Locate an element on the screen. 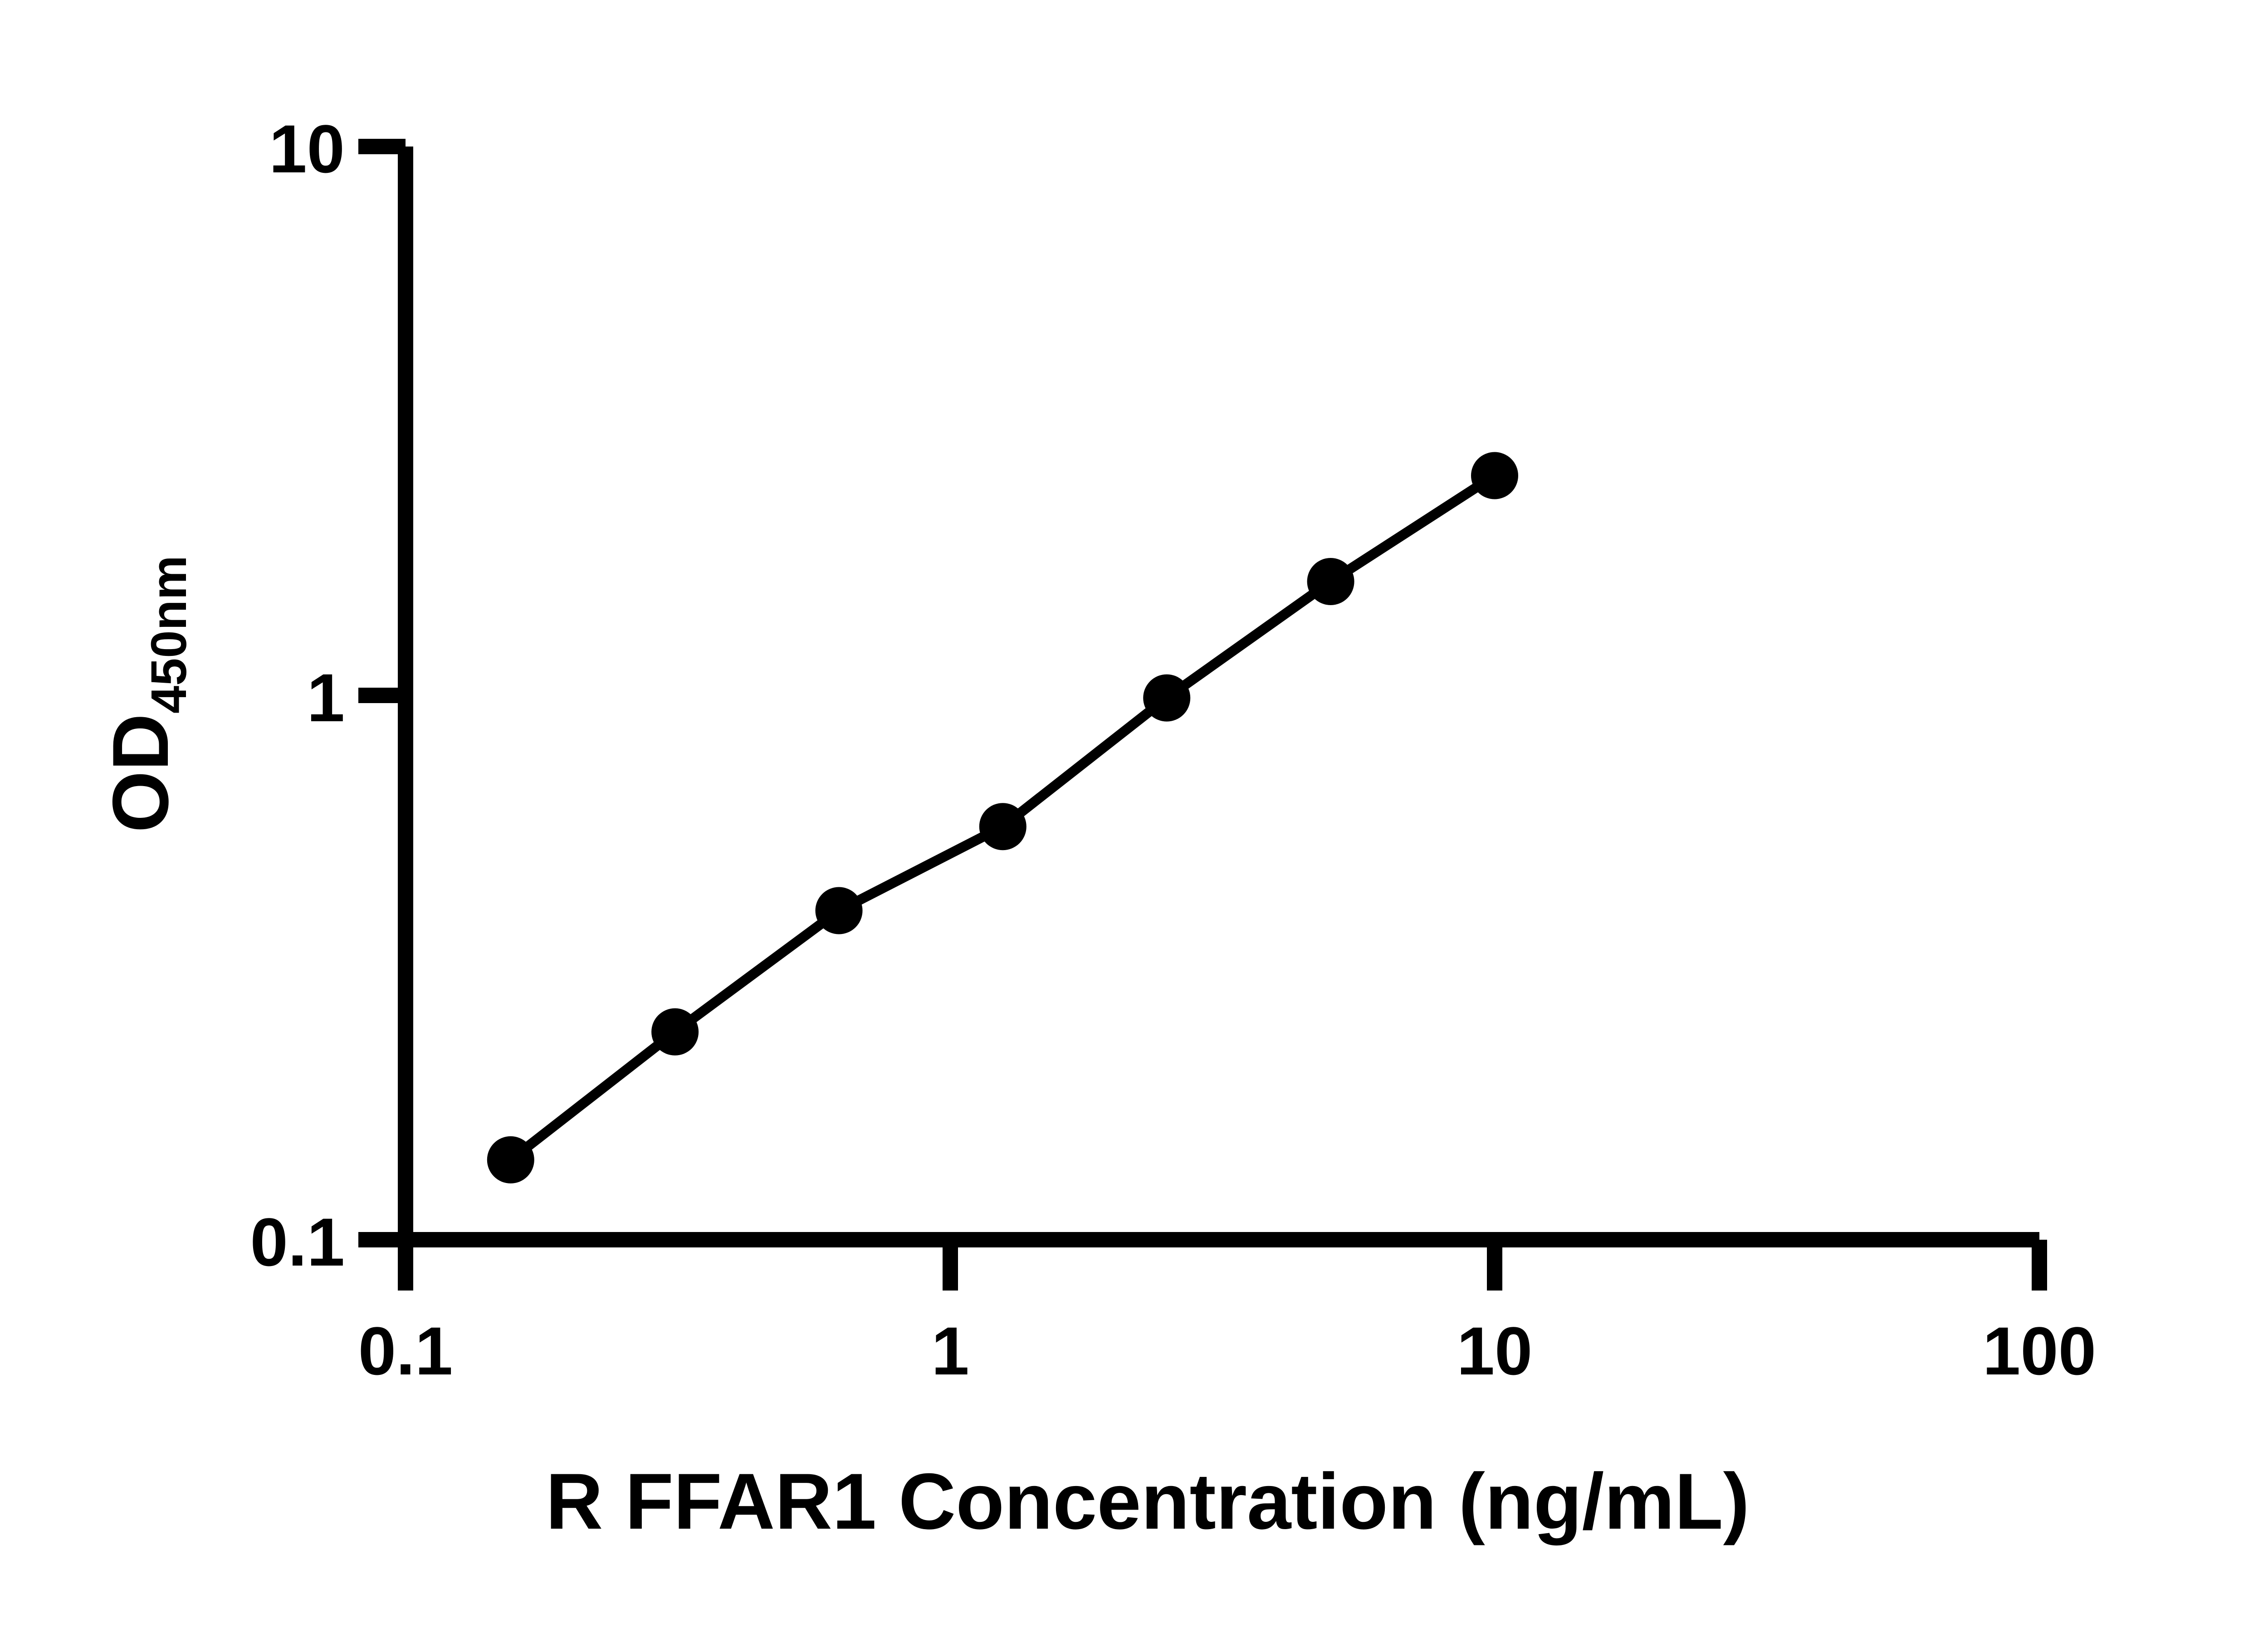 The image size is (2268, 1633). y-axis-title-main: OD is located at coordinates (141, 773).